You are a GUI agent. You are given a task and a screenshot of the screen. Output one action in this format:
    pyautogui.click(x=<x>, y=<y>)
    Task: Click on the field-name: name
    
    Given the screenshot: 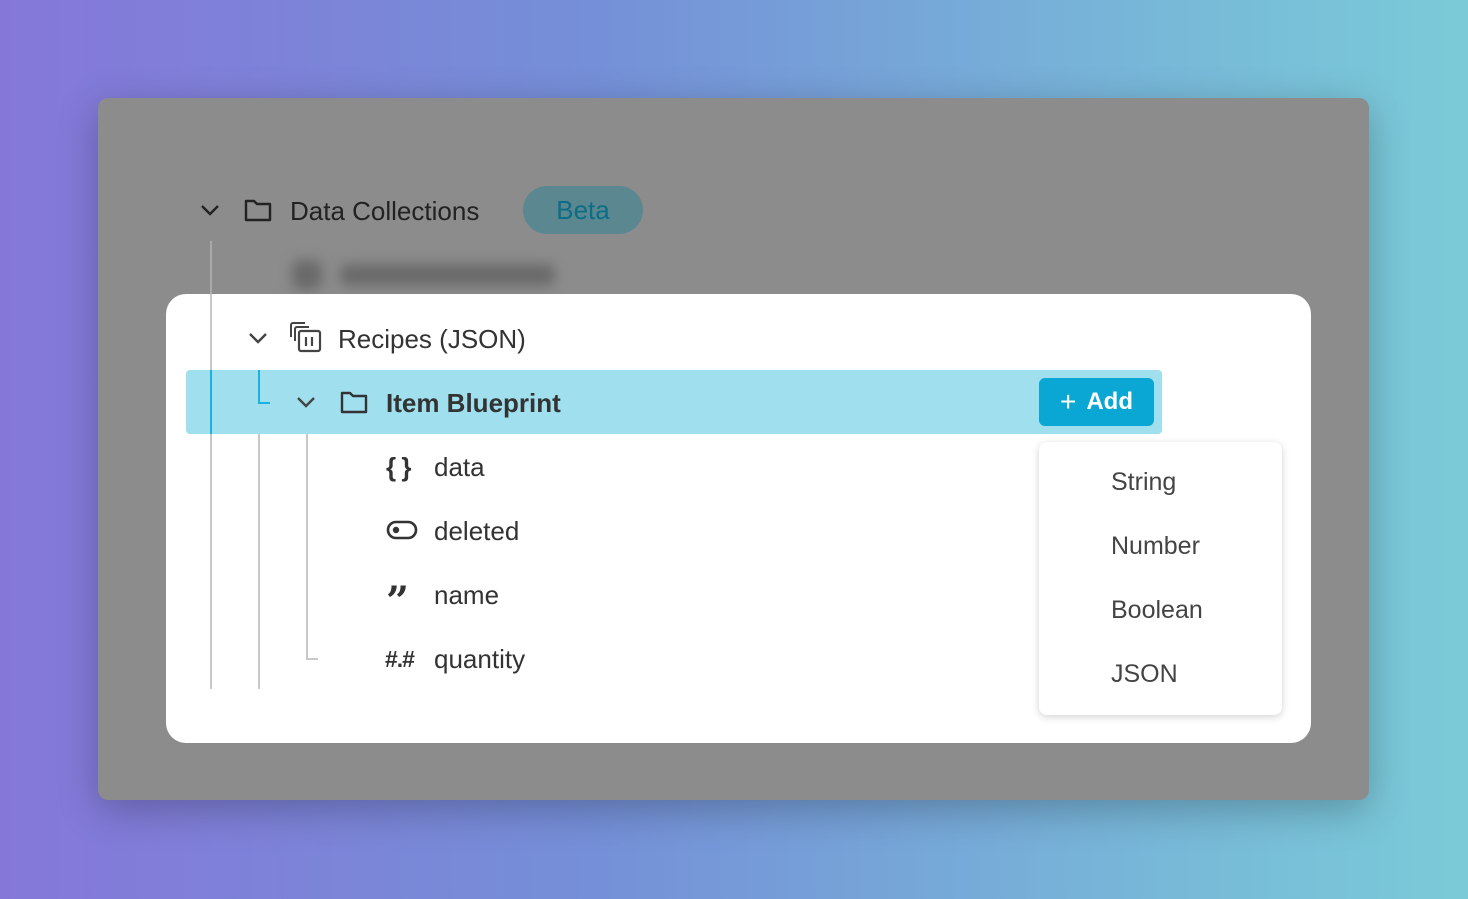 What is the action you would take?
    pyautogui.click(x=467, y=595)
    